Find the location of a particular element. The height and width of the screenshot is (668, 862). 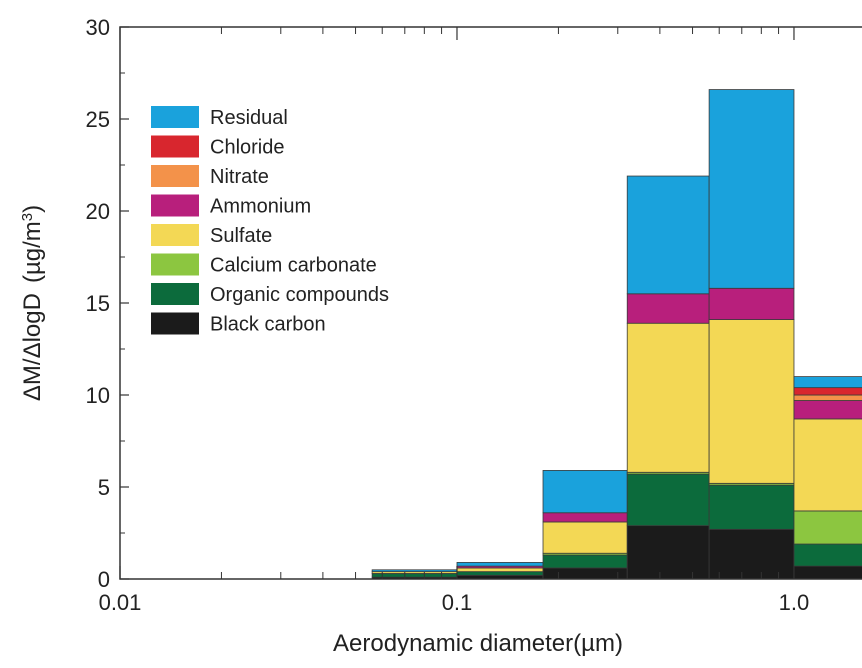

legend-label: Sulfate is located at coordinates (241, 236).